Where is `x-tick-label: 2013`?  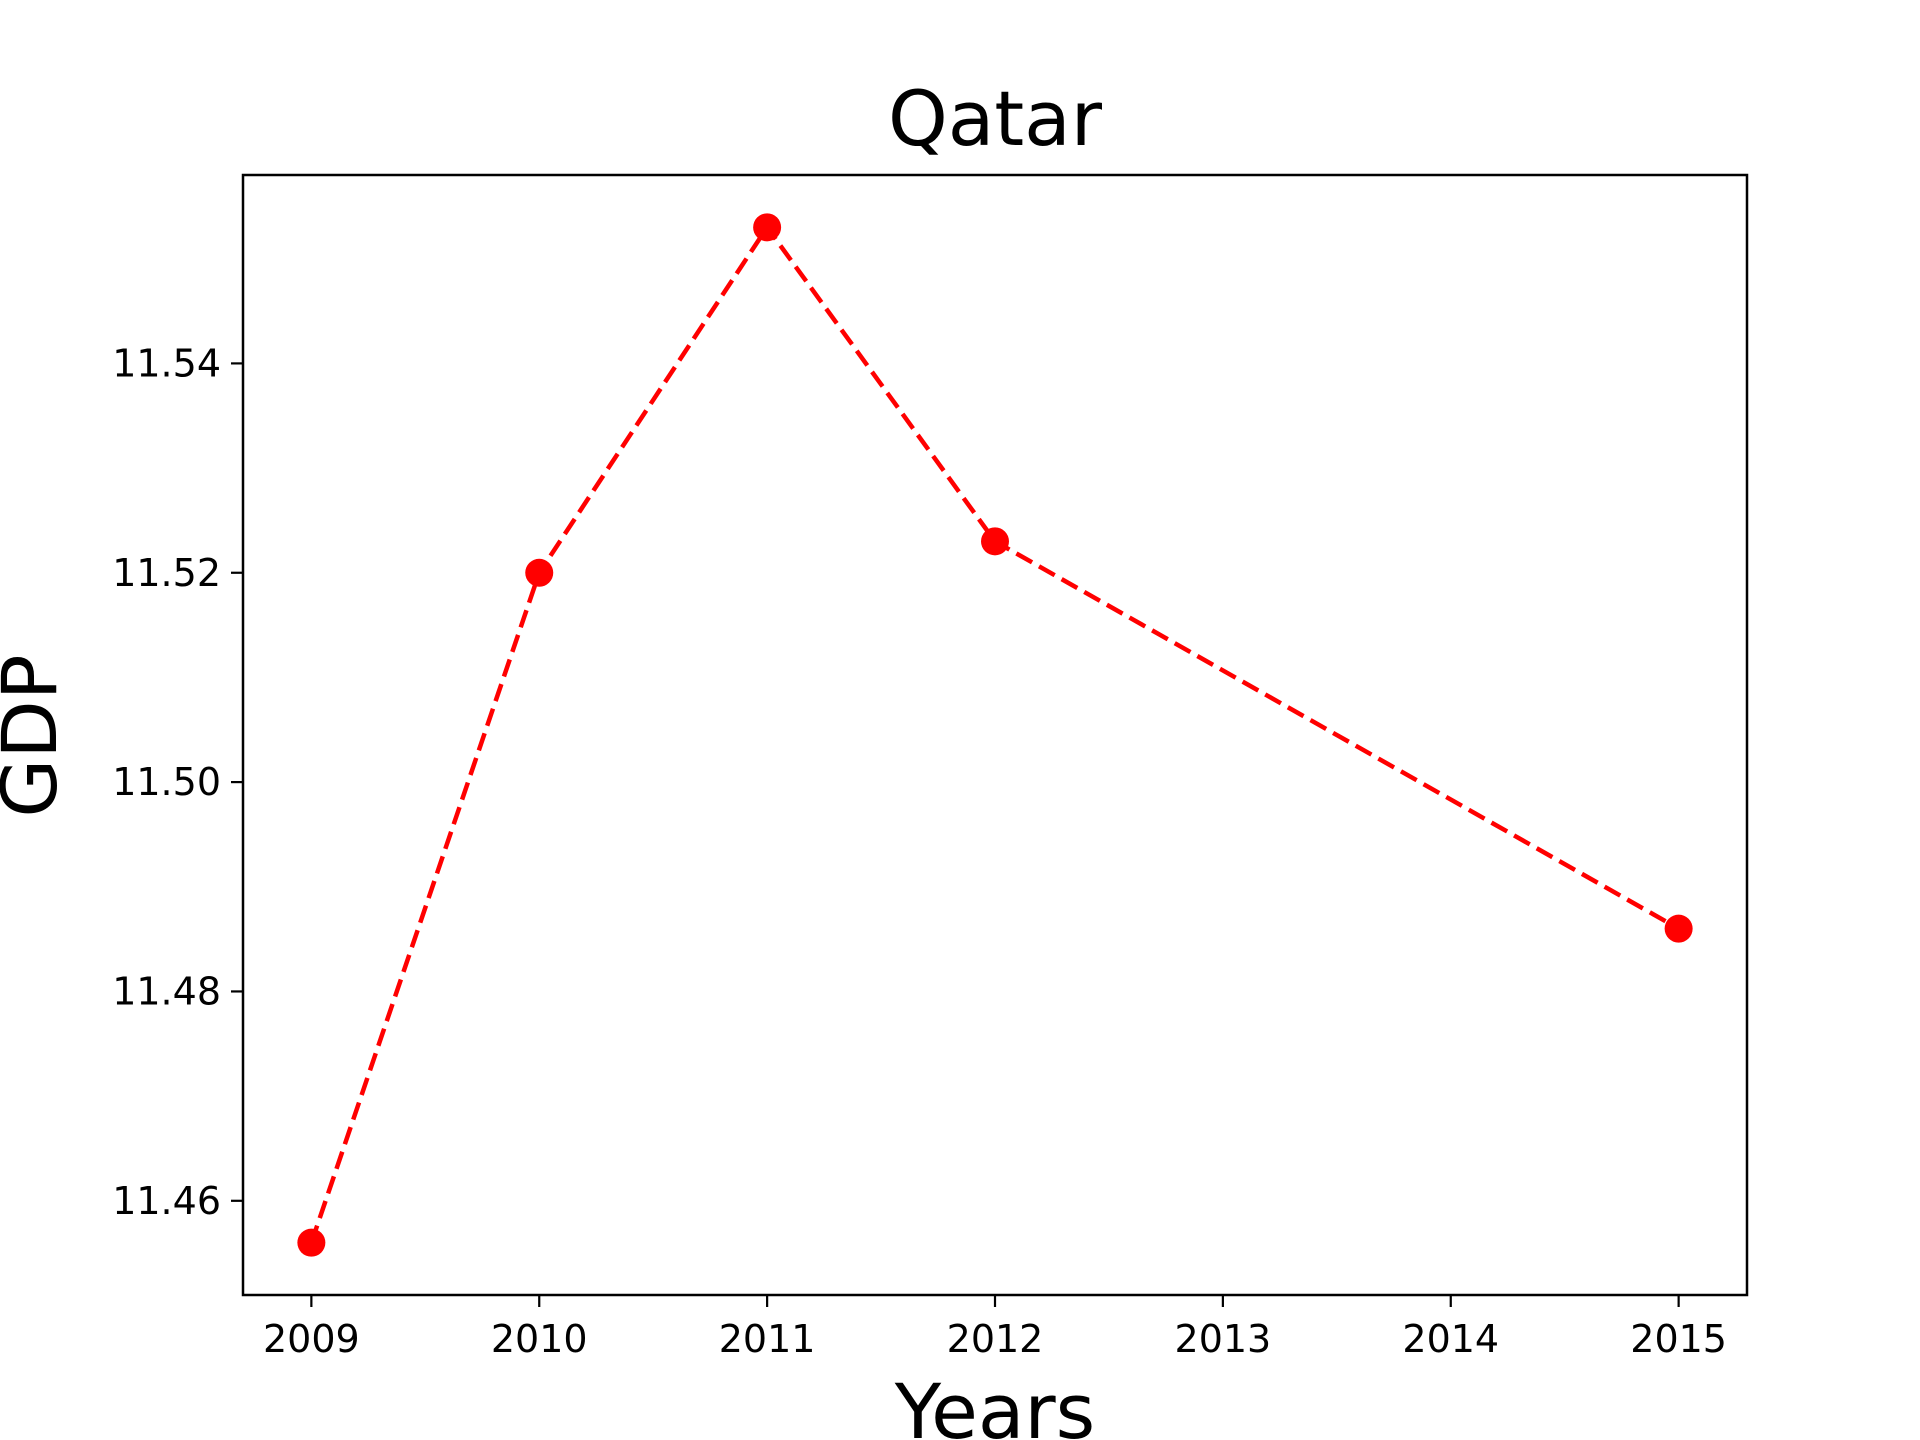 x-tick-label: 2013 is located at coordinates (1223, 1339).